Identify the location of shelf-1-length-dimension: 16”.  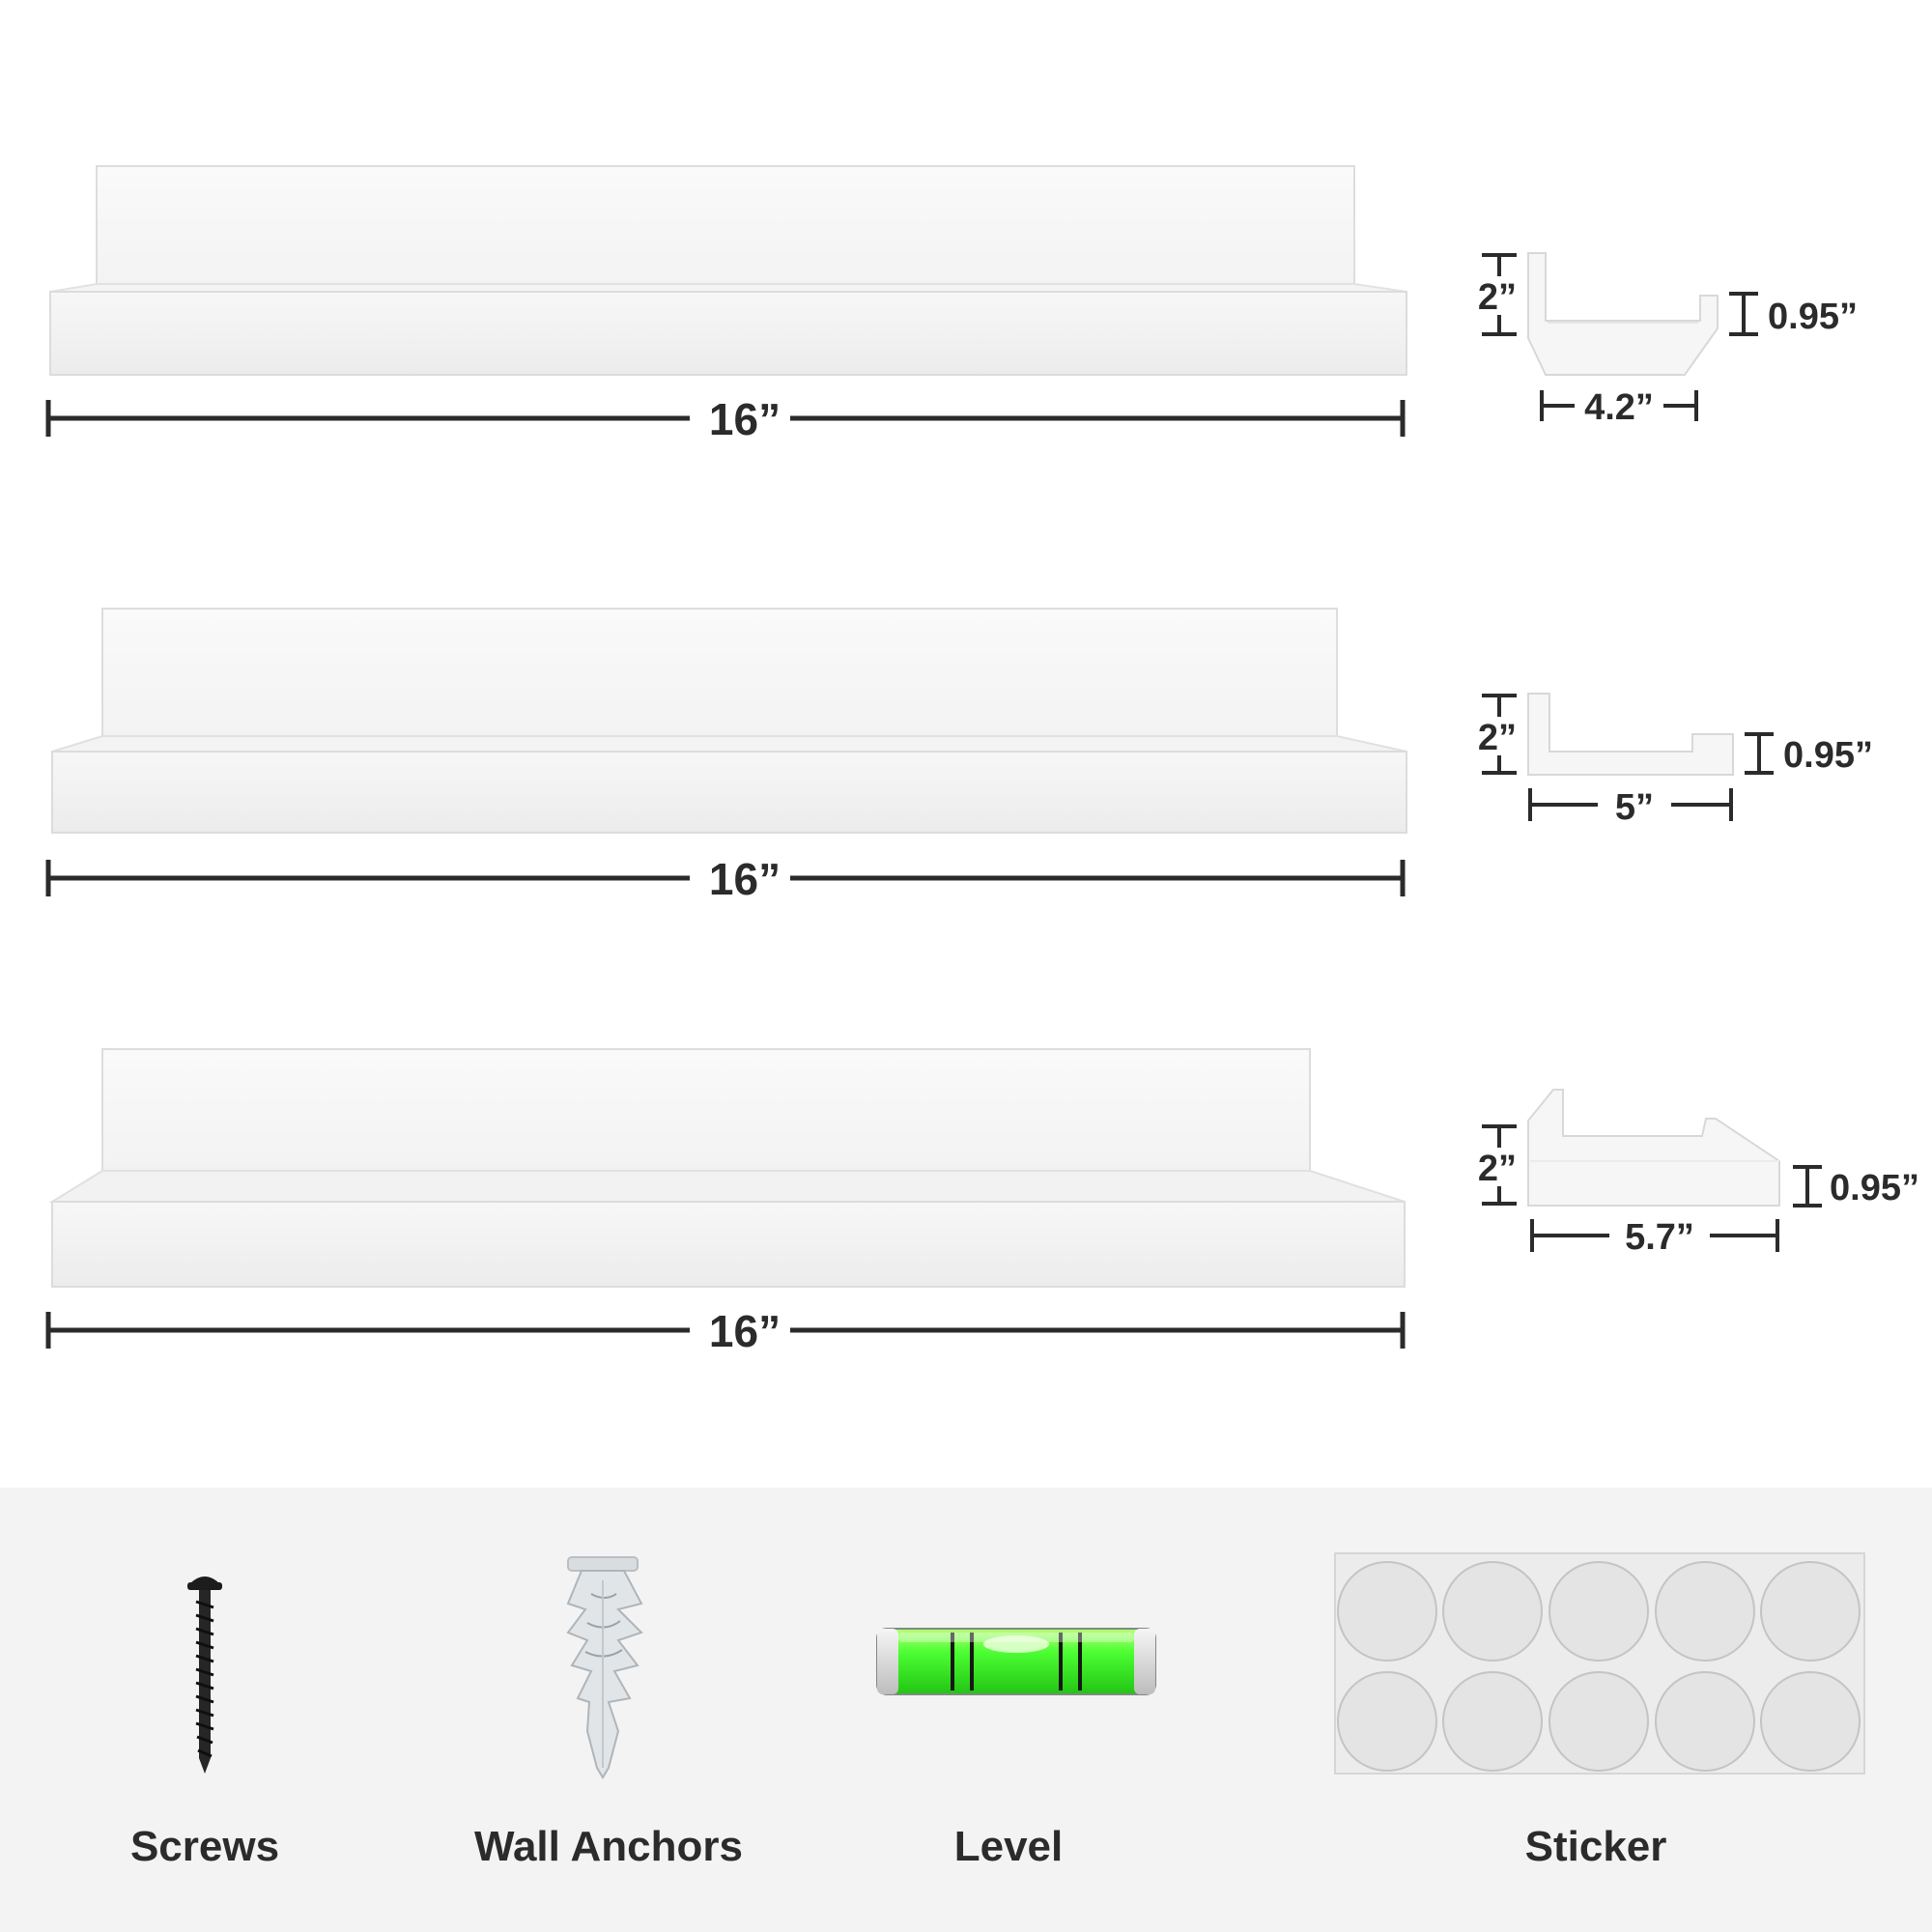
(725, 419).